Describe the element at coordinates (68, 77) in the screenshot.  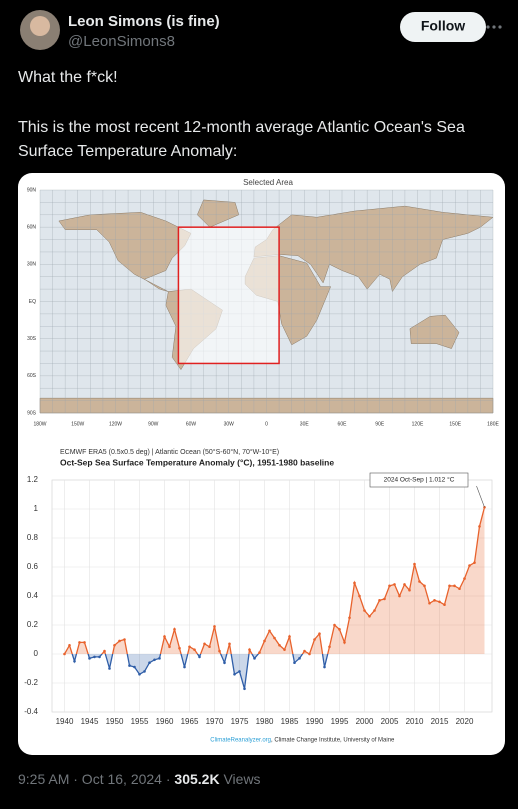
I see `tweet-text: What the f*ck!` at that location.